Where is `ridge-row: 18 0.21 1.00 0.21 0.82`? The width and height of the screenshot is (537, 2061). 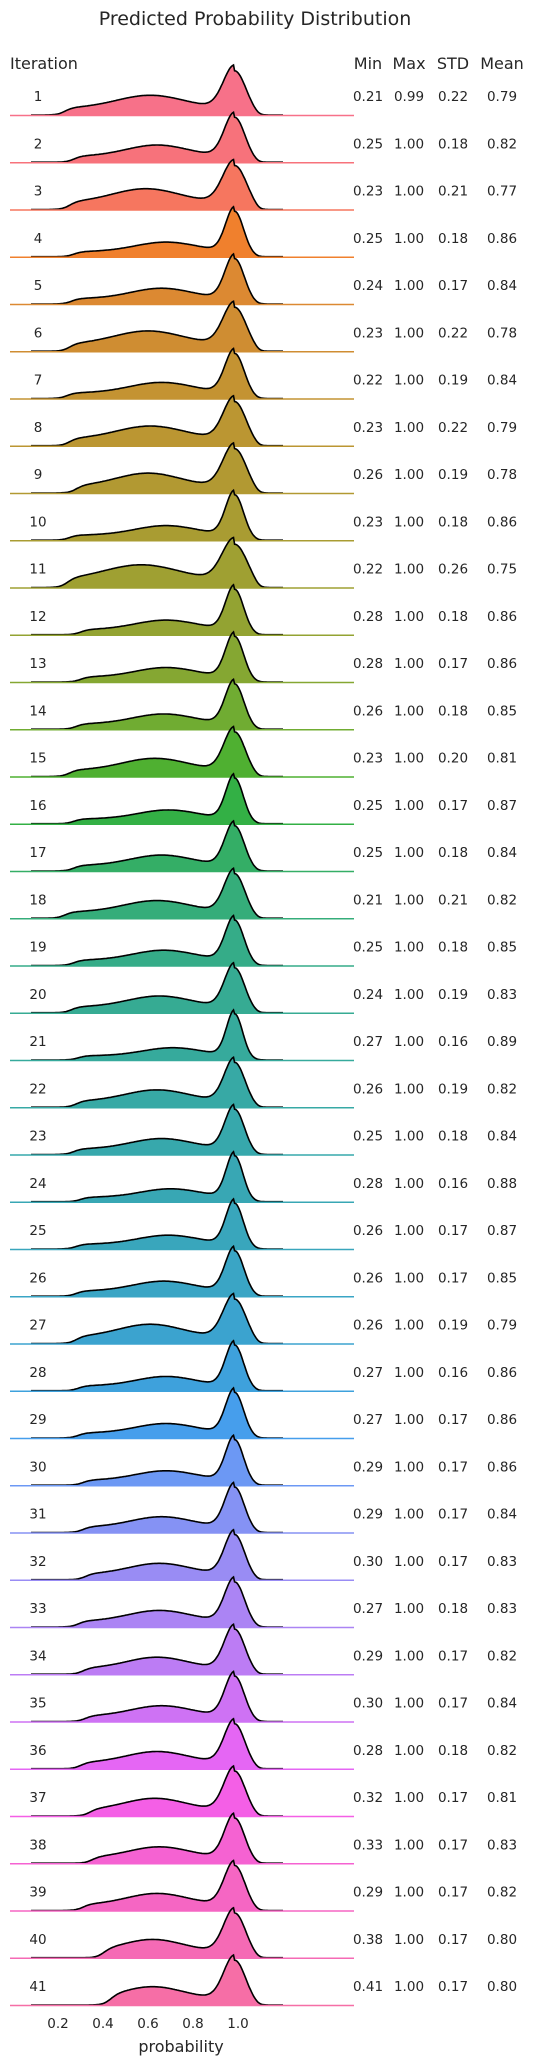 ridge-row: 18 0.21 1.00 0.21 0.82 is located at coordinates (263, 893).